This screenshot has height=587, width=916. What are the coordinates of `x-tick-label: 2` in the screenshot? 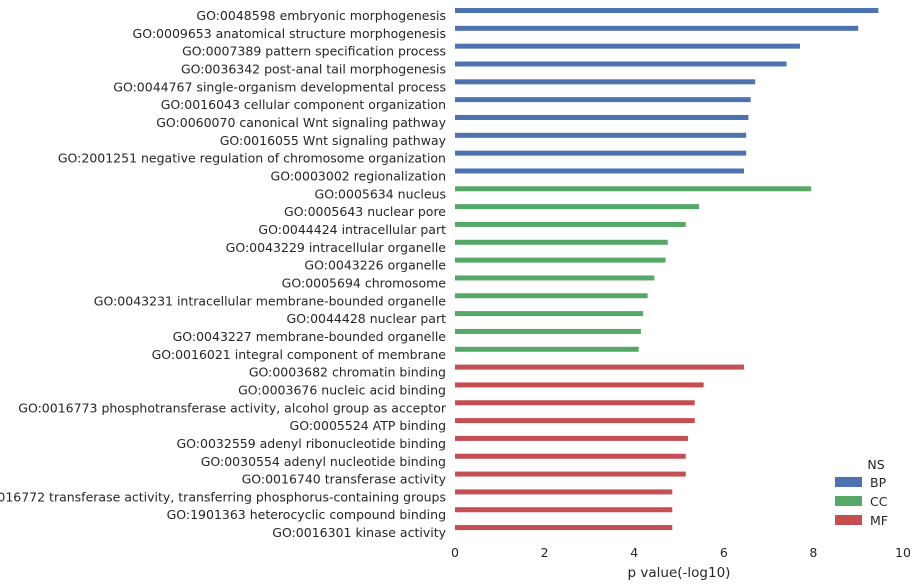 It's located at (545, 552).